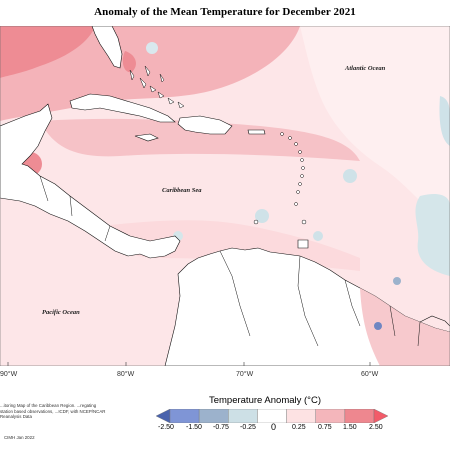  I want to click on anomaly-spot-cool-guiana-interior, so click(378, 326).